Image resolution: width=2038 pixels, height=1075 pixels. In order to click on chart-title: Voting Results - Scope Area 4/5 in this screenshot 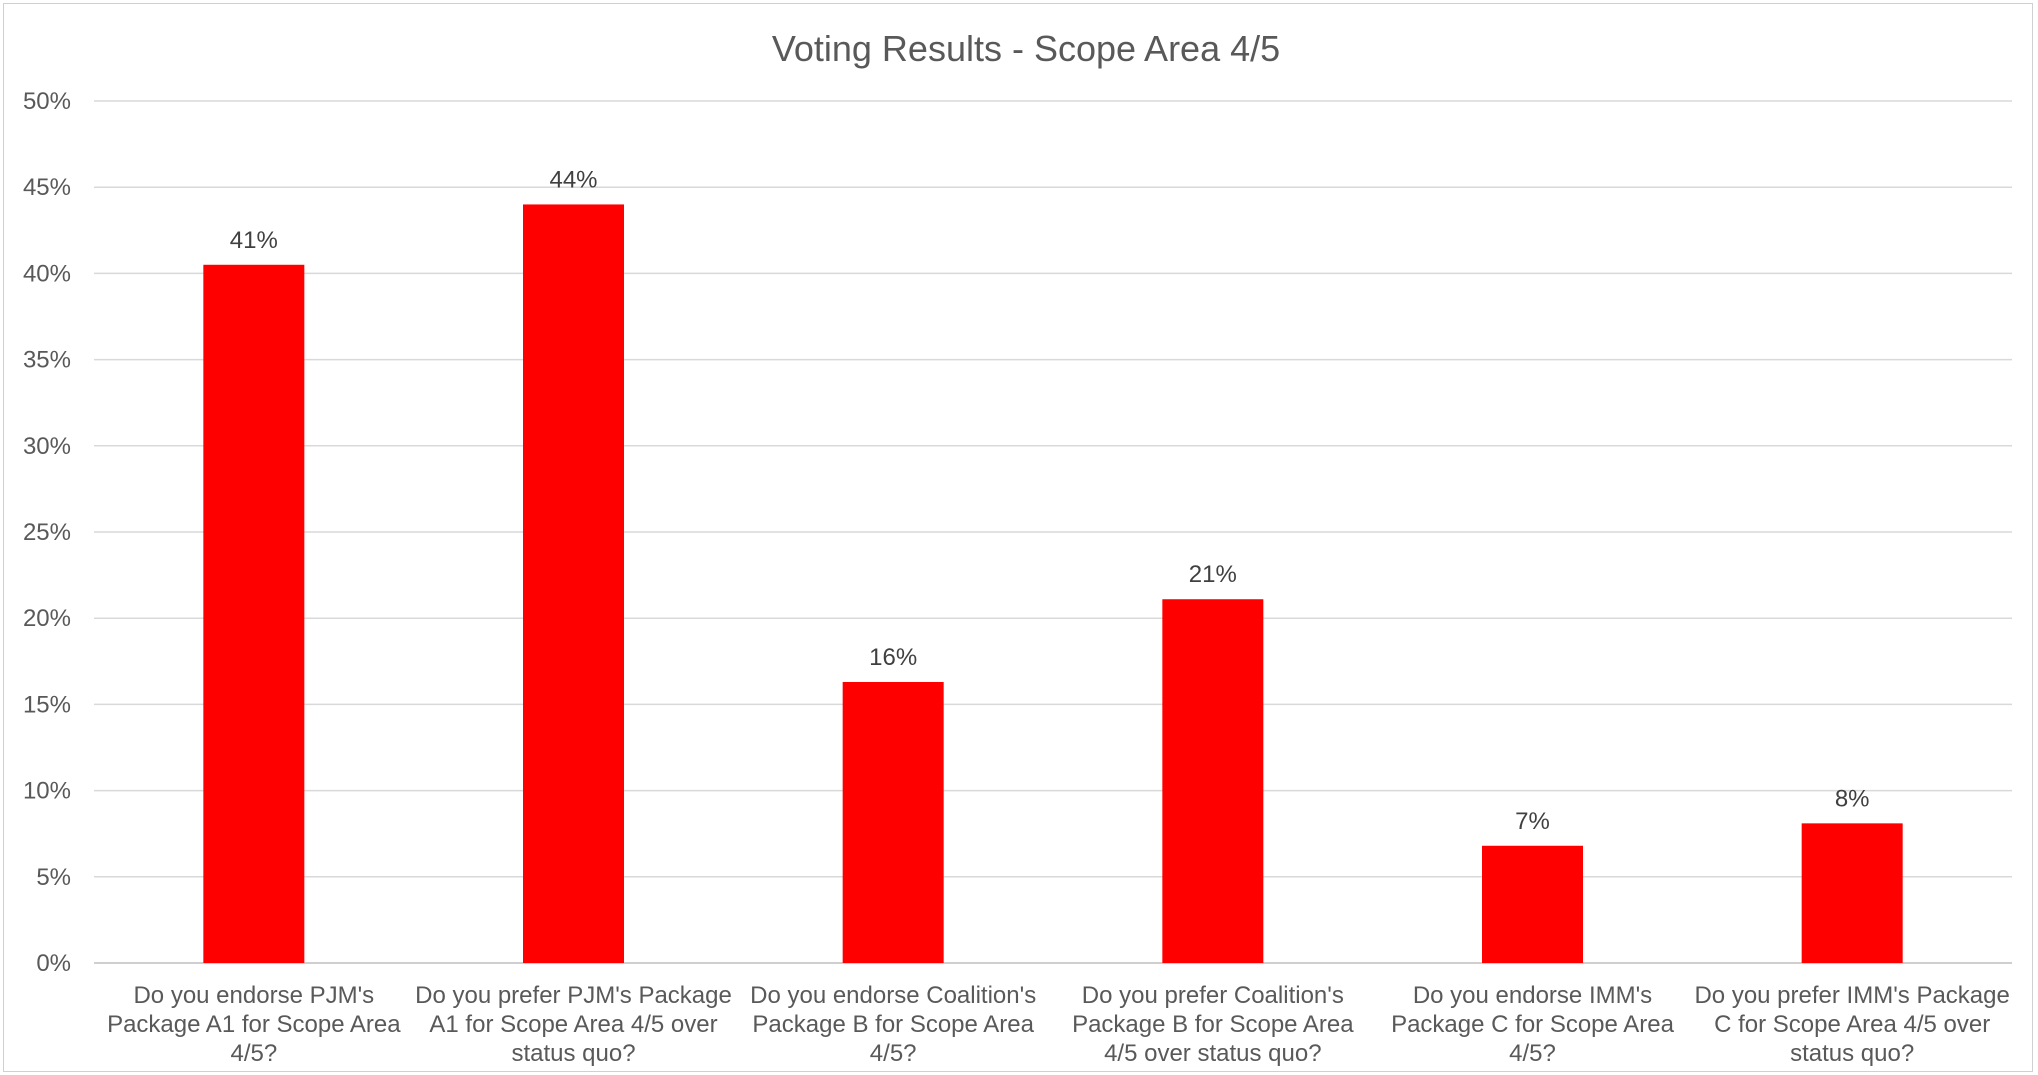, I will do `click(1026, 48)`.